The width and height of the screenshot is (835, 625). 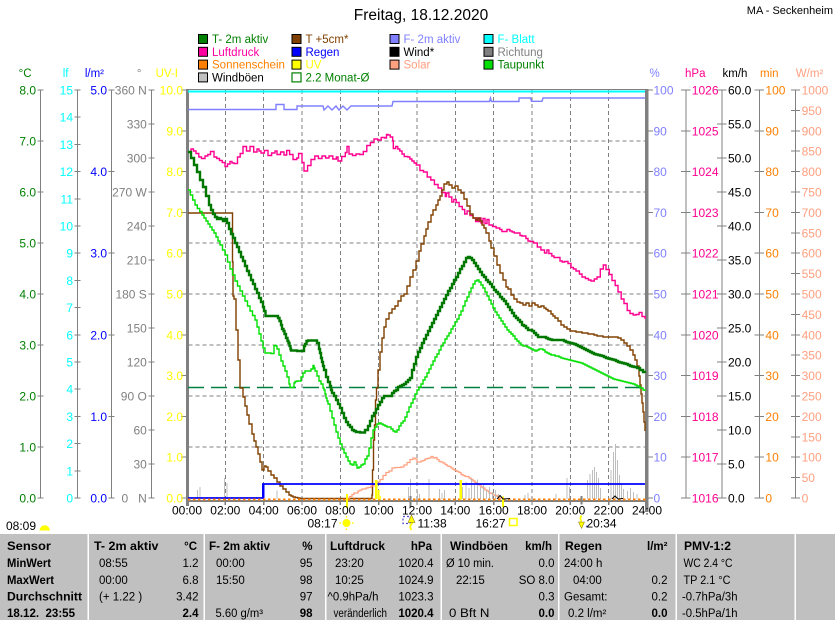 I want to click on svg-text: min, so click(x=769, y=74).